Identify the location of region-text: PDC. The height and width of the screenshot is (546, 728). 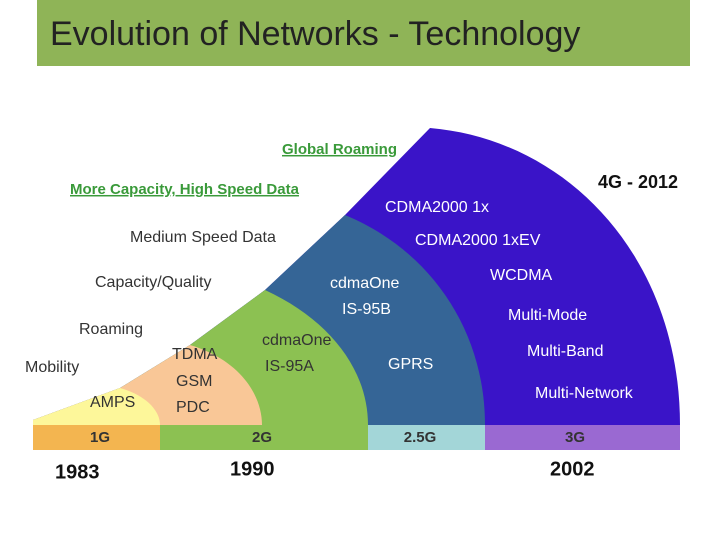
(193, 407).